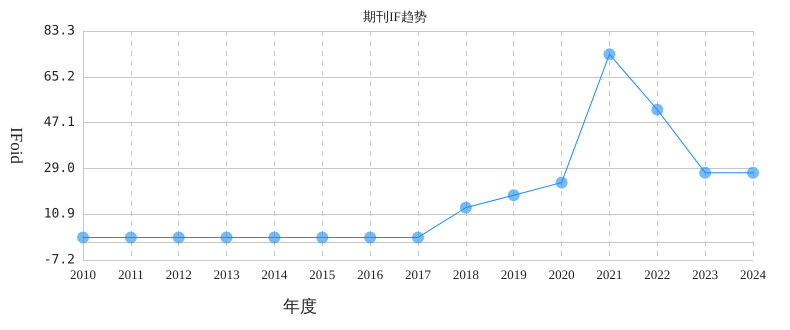 Image resolution: width=790 pixels, height=330 pixels. What do you see at coordinates (705, 274) in the screenshot?
I see `x-tick-label: 2023` at bounding box center [705, 274].